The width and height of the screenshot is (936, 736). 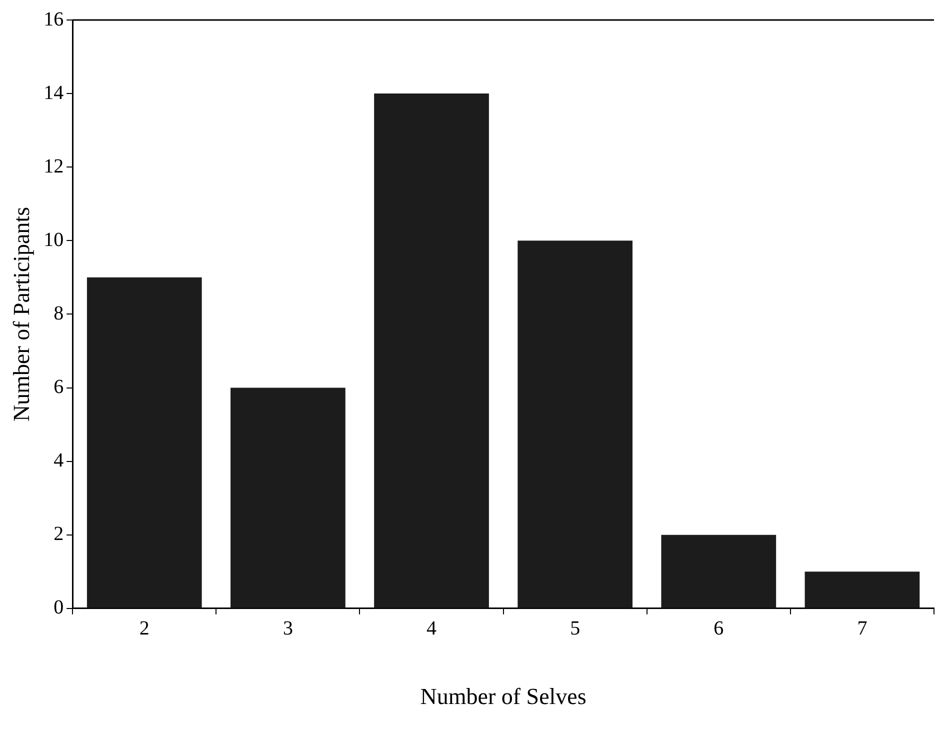 I want to click on y-tick-label: 2, so click(x=59, y=534).